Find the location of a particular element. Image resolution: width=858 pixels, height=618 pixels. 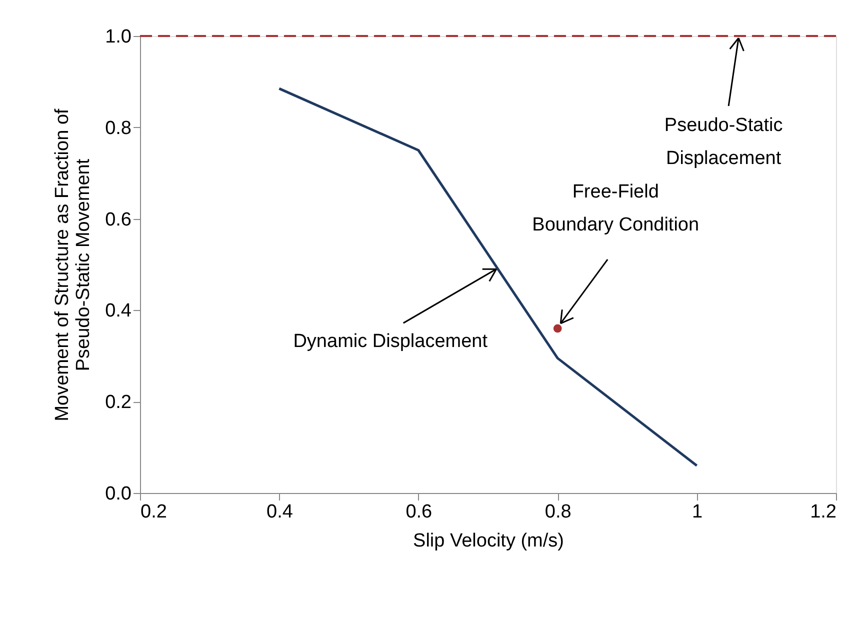

y-axis-title: Movement of Structure as Fraction of Pseudo-Static Movement is located at coordinates (73, 265).